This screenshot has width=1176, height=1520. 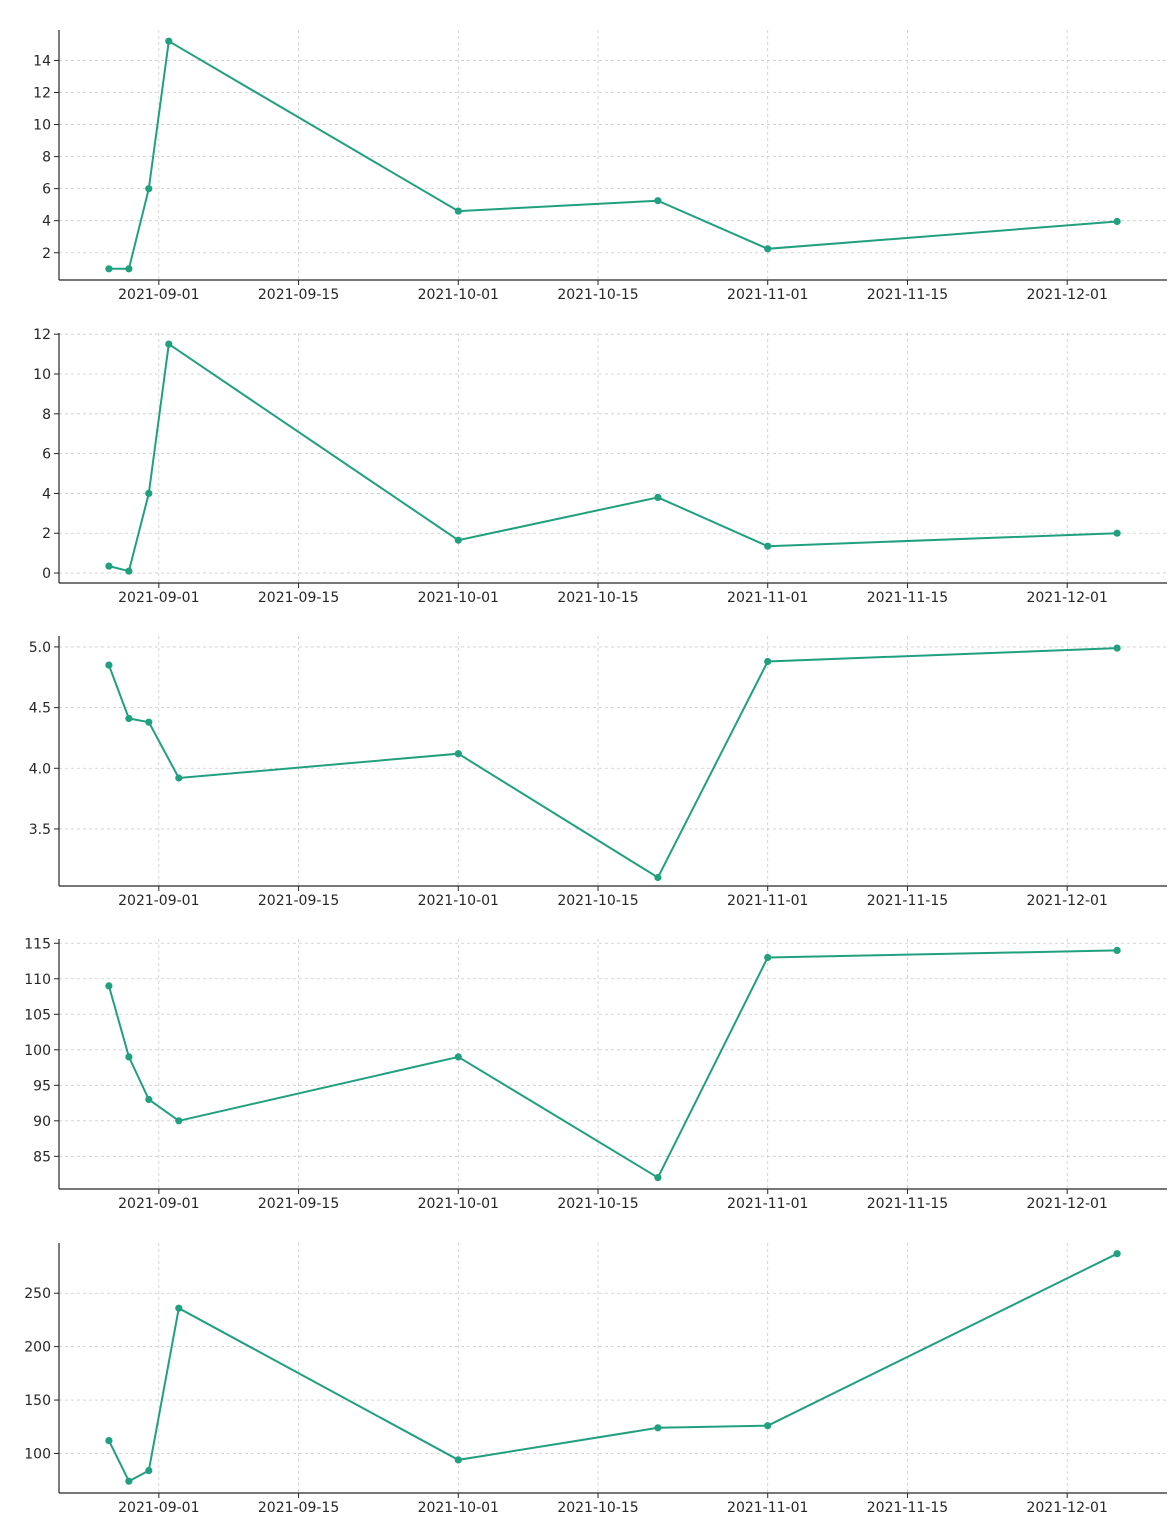 I want to click on y-tick-label: 4.5, so click(x=40, y=709).